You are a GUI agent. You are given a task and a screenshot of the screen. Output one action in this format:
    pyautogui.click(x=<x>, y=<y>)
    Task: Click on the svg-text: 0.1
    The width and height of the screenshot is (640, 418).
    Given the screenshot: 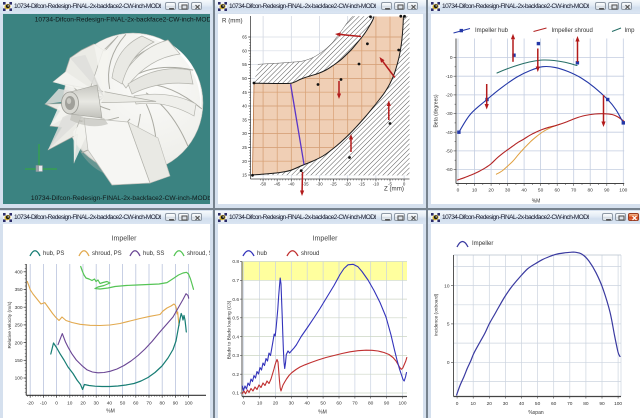 What is the action you would take?
    pyautogui.click(x=235, y=394)
    